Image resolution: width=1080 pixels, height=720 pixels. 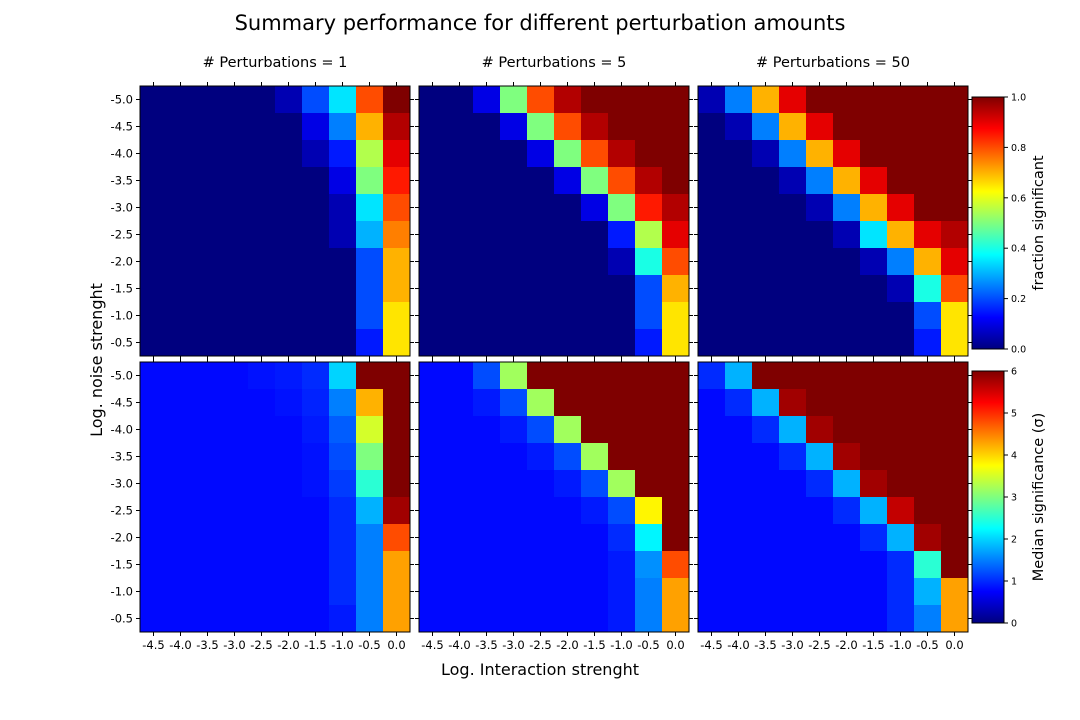 I want to click on x-tick-label: -1.0, so click(x=900, y=645).